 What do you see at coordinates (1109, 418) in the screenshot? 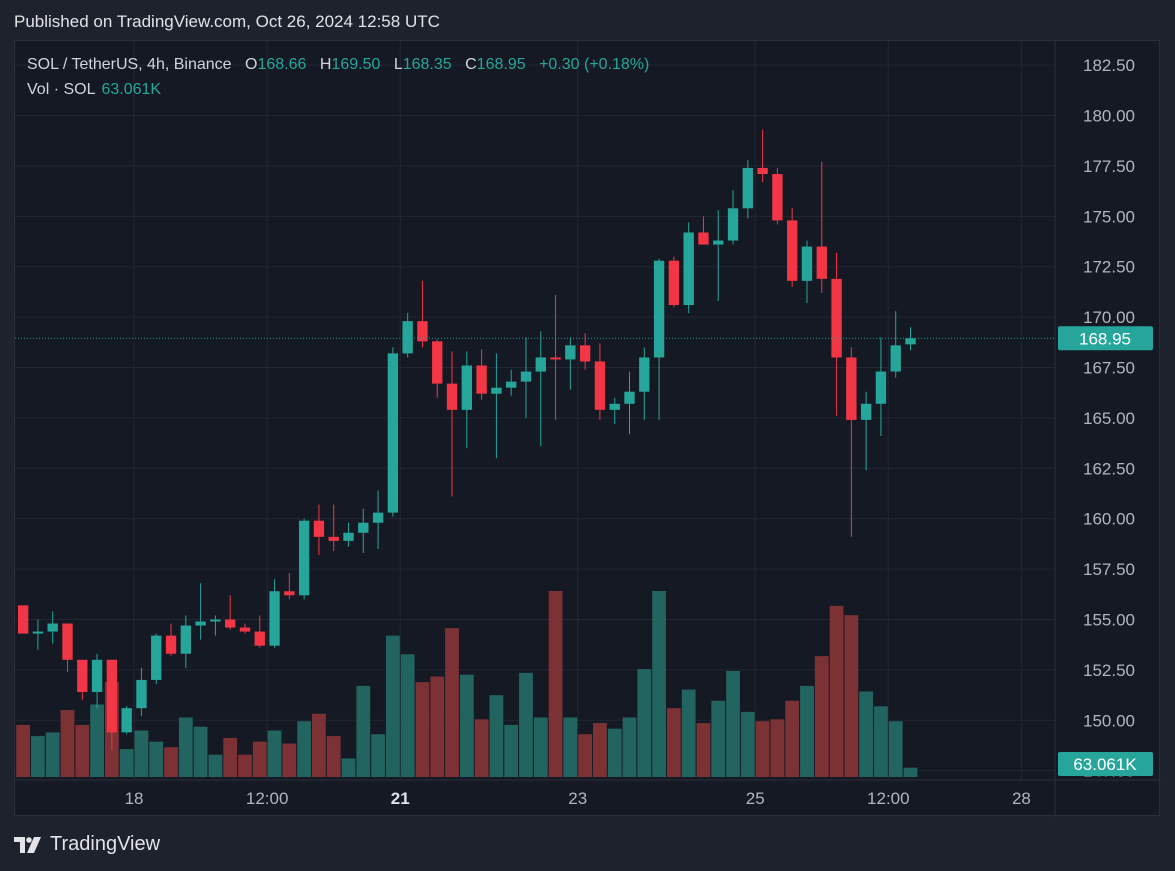
I see `y-tick-label: 165.00` at bounding box center [1109, 418].